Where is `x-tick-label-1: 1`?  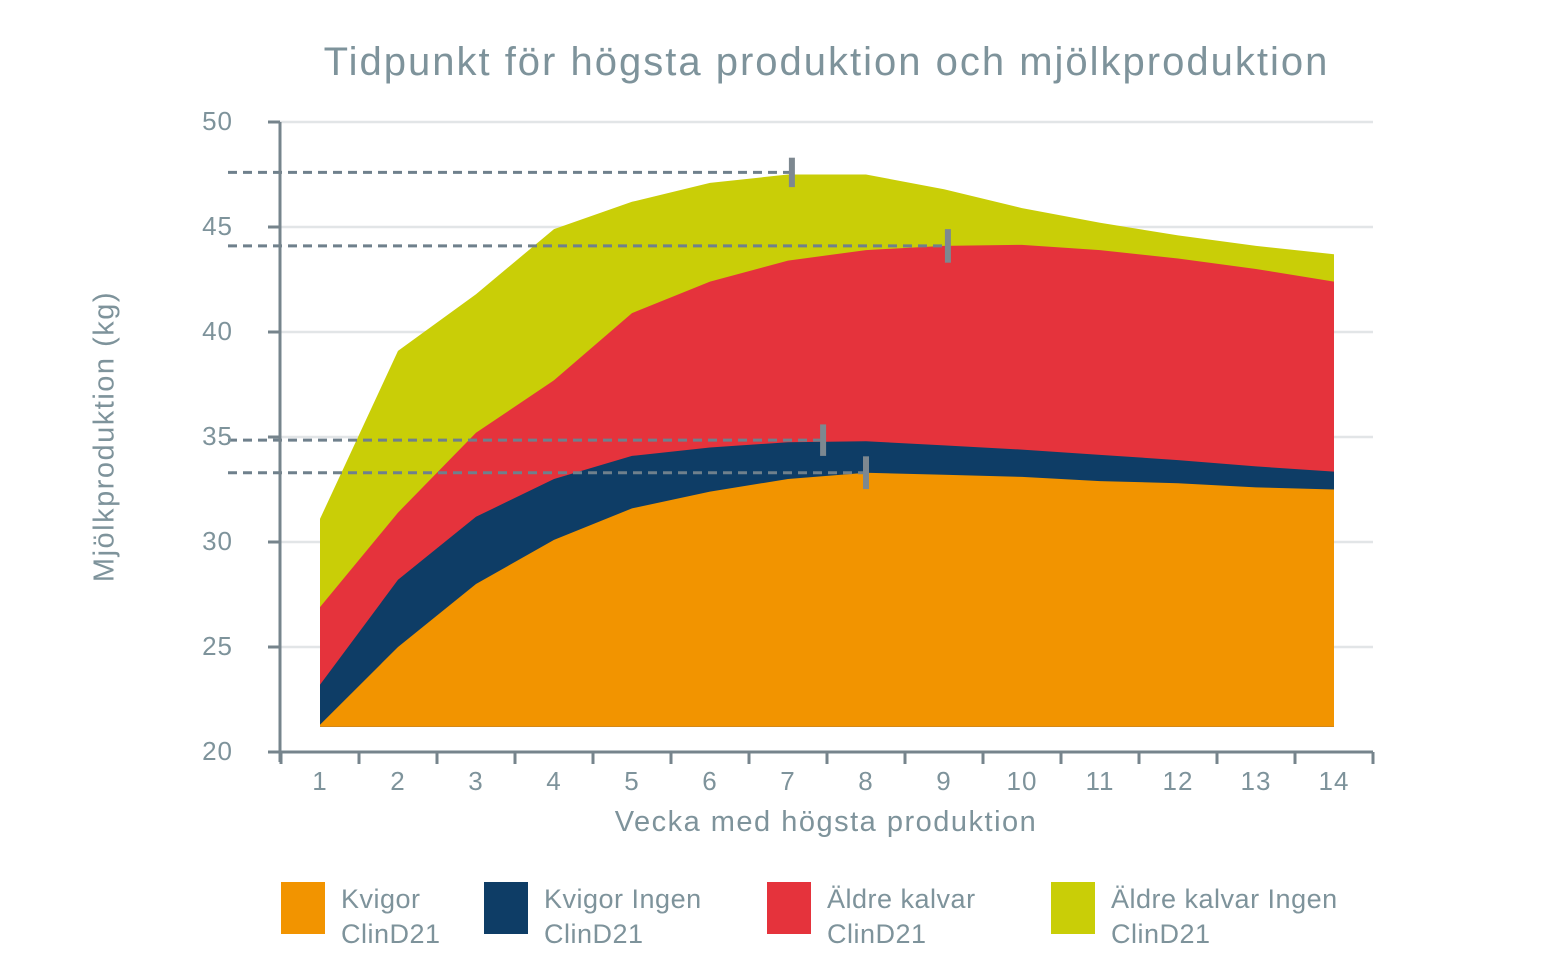 x-tick-label-1: 1 is located at coordinates (320, 781).